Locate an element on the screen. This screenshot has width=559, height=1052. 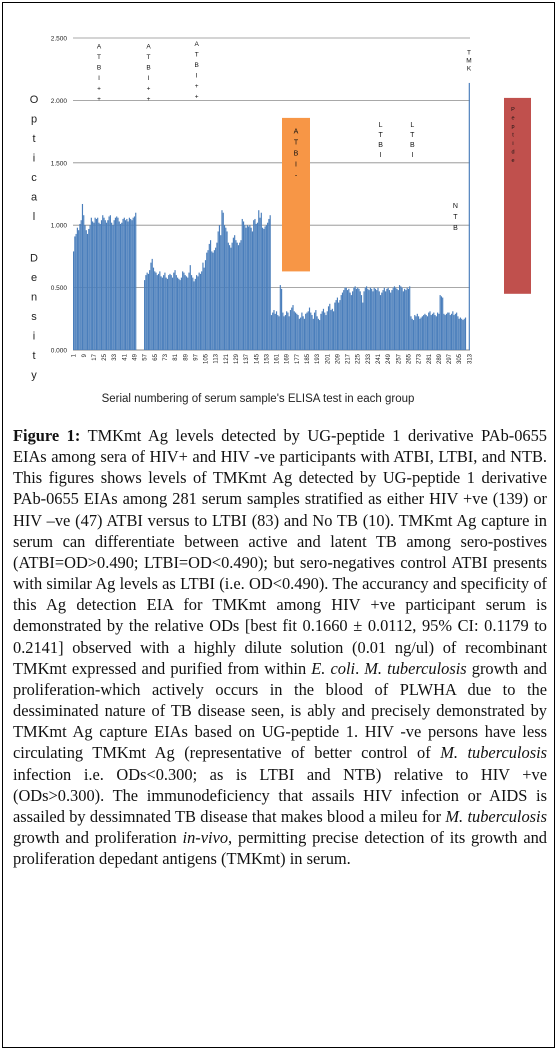
annotation-char: t is located at coordinates (513, 135).